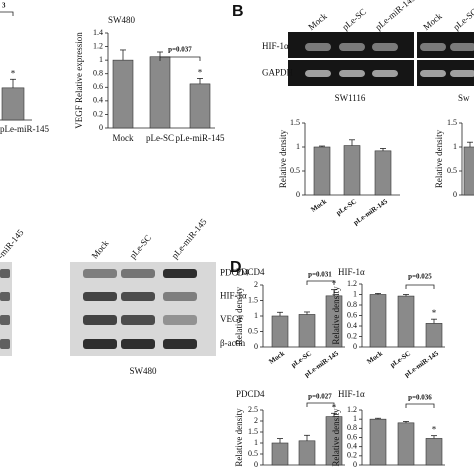 The image size is (474, 474). Describe the element at coordinates (253, 409) in the screenshot. I see `y-tick-label: 2.5` at that location.